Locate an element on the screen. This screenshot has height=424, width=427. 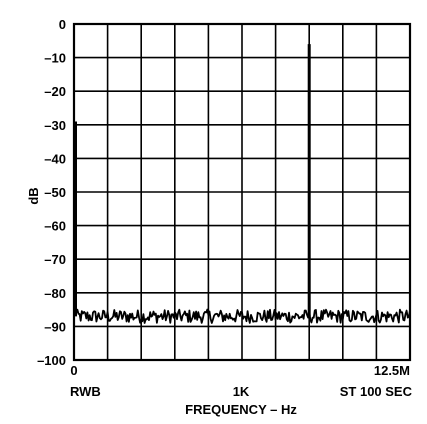
rwb-label: RWB is located at coordinates (85, 391).